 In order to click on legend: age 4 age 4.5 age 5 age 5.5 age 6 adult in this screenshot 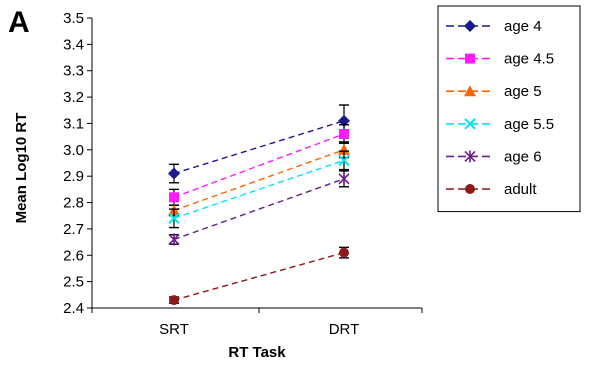, I will do `click(509, 109)`.